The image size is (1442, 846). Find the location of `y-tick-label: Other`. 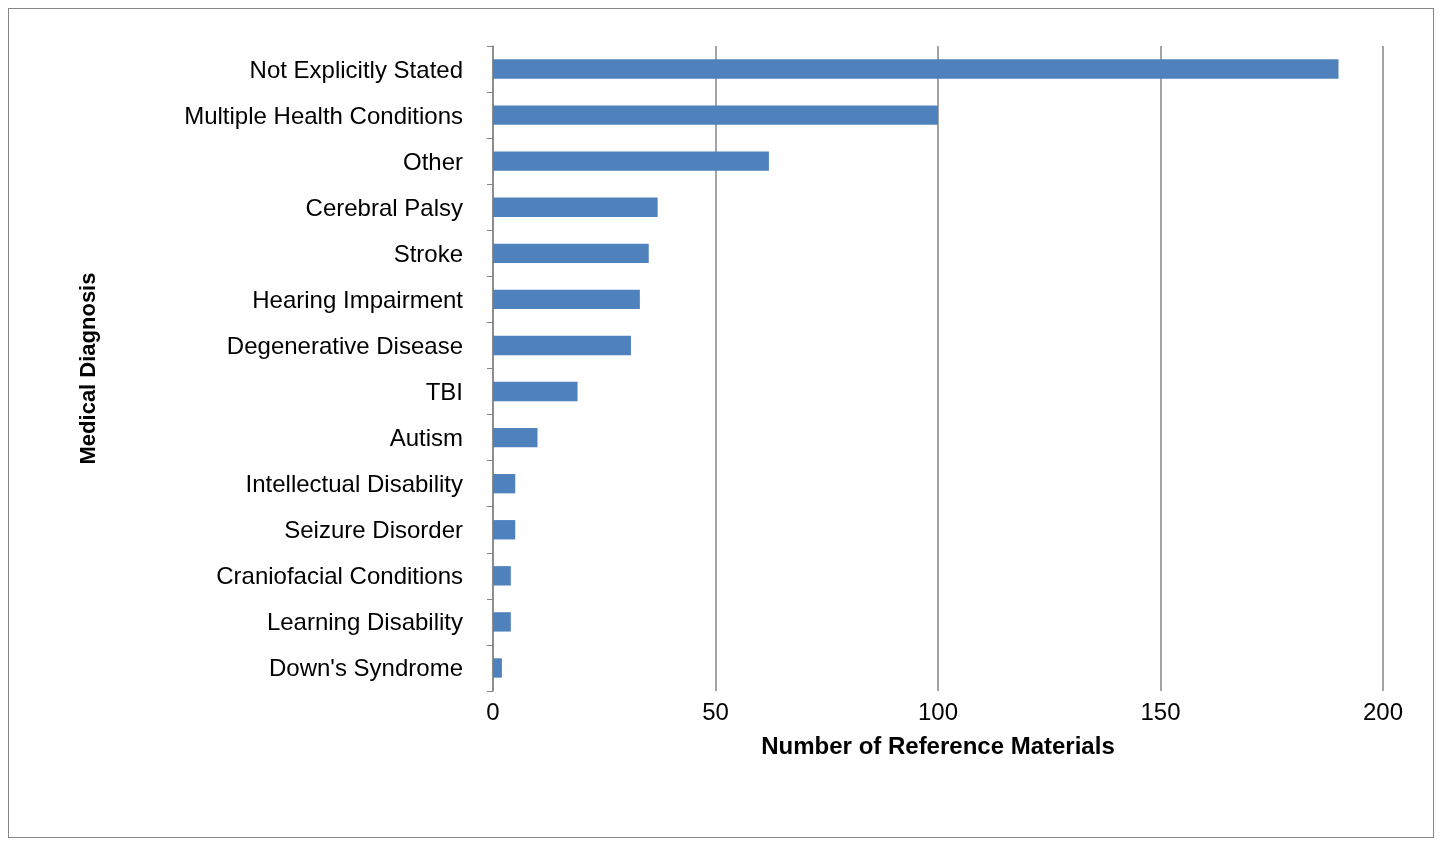

y-tick-label: Other is located at coordinates (432, 161).